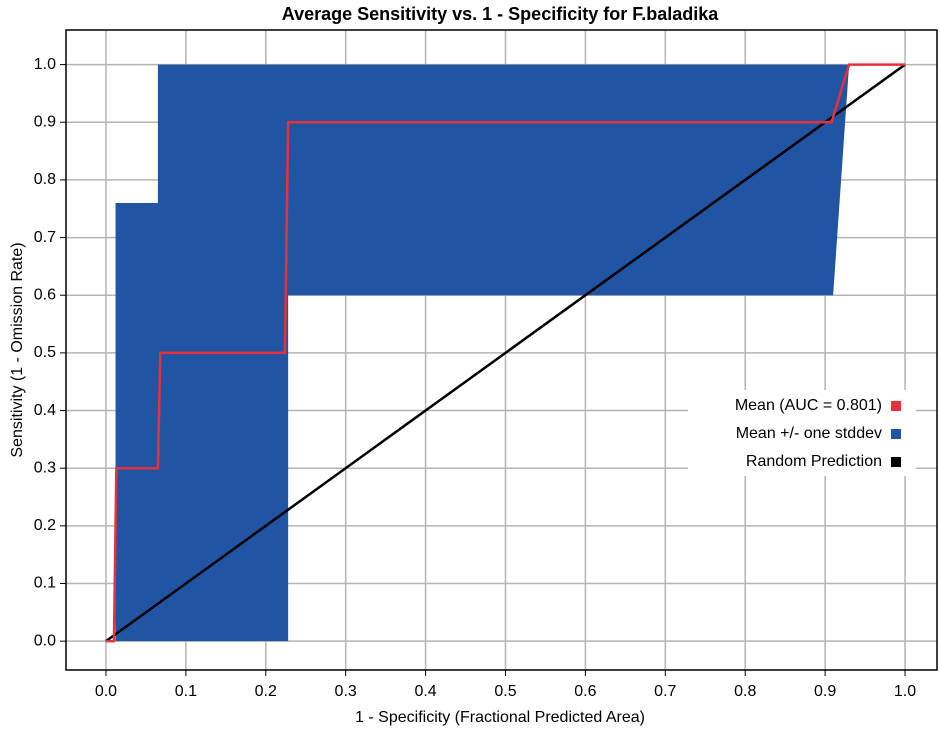 This screenshot has width=940, height=737. I want to click on y-tick-label: 0.3, so click(45, 467).